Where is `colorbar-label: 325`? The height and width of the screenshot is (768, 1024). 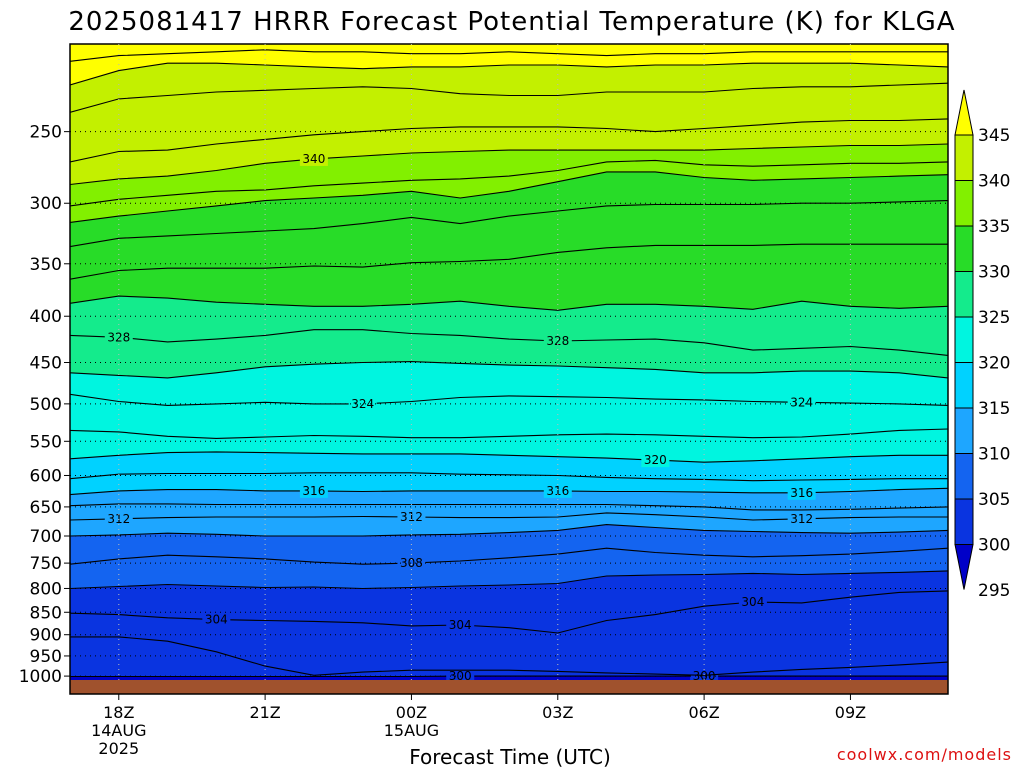
colorbar-label: 325 is located at coordinates (994, 318).